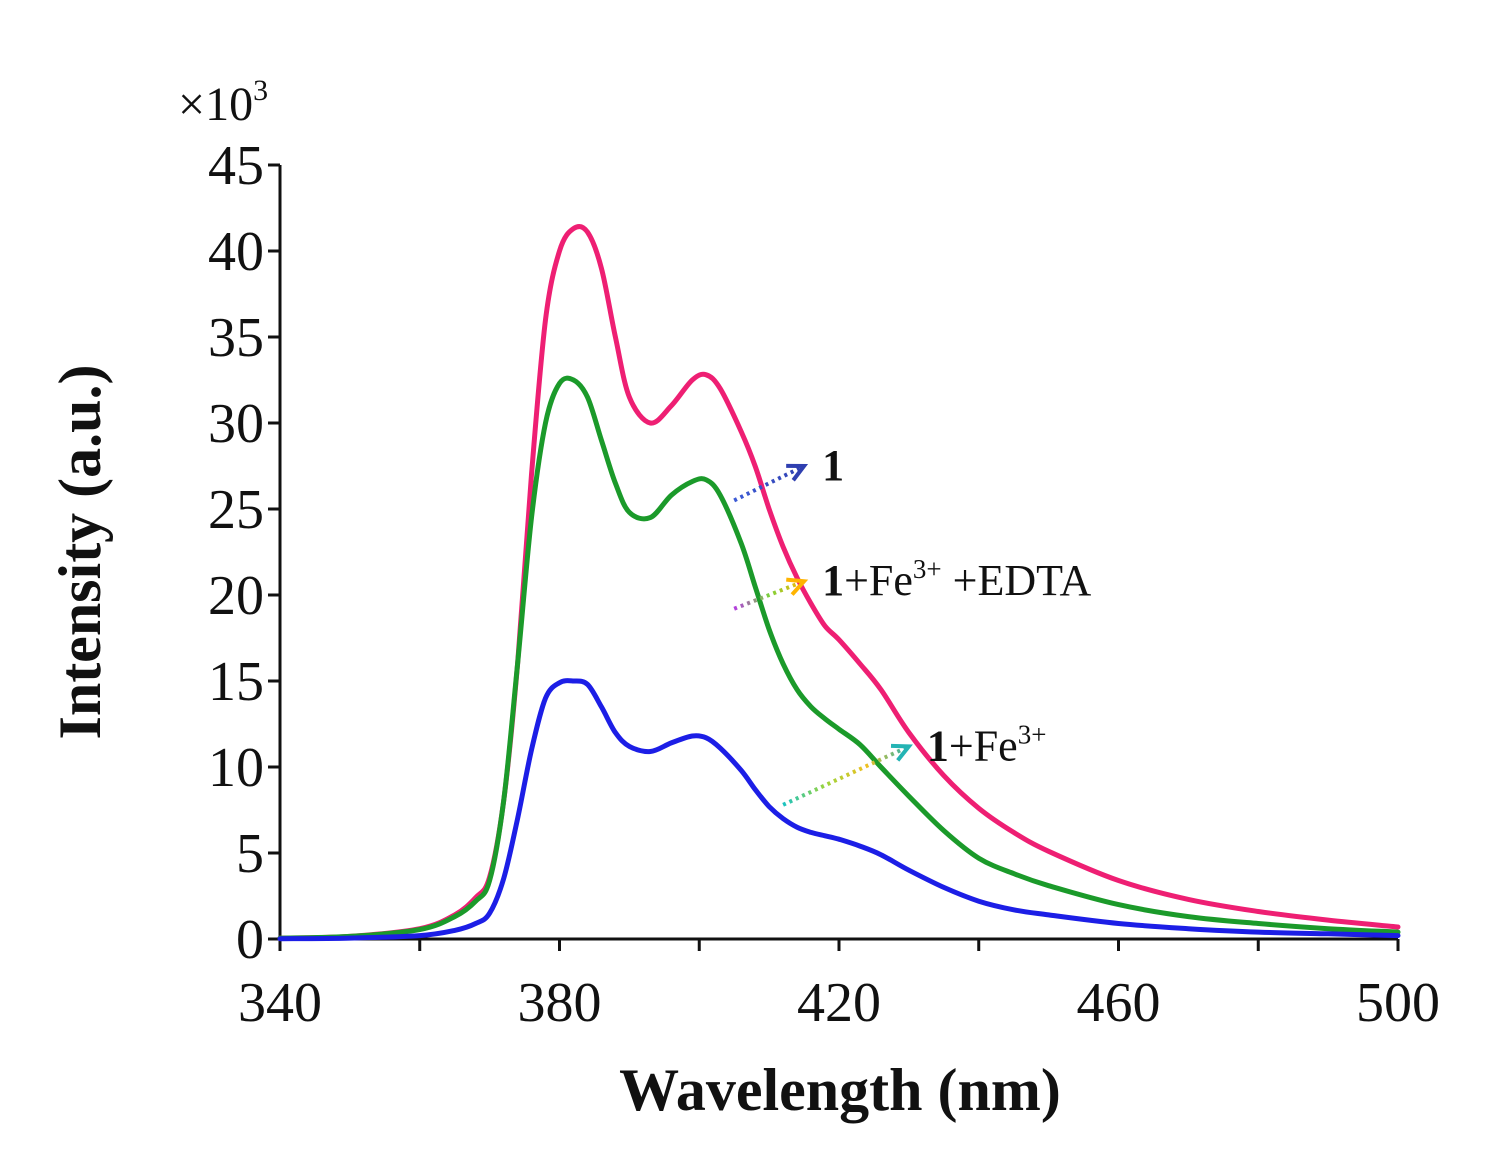  I want to click on annotations: 1 1+Fe3+ +EDTA 1+Fe3+, so click(912, 624).